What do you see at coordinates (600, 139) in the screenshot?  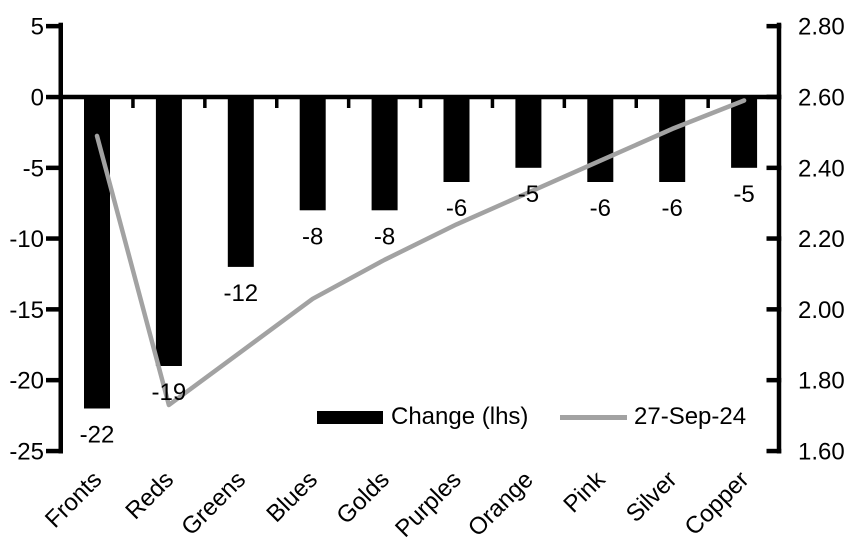 I see `bar-pink` at bounding box center [600, 139].